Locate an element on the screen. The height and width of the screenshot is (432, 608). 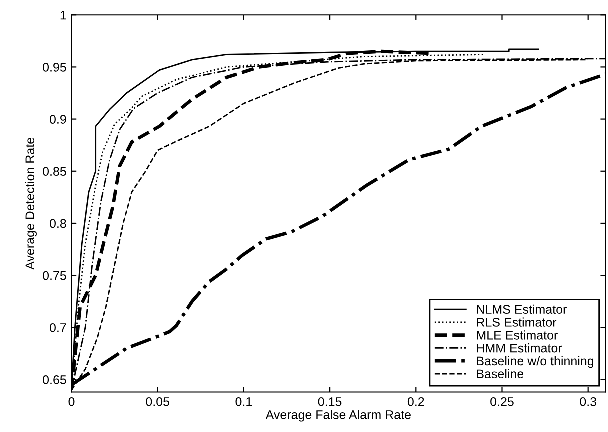
legend-label: NLMS Estimator is located at coordinates (522, 309).